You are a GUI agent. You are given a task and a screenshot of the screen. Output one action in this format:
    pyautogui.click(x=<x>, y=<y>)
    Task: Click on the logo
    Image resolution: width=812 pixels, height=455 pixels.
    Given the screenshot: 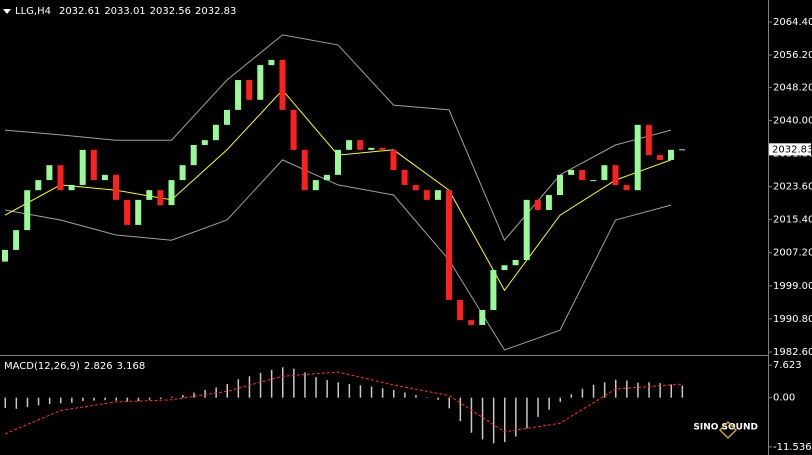 What is the action you would take?
    pyautogui.click(x=728, y=430)
    